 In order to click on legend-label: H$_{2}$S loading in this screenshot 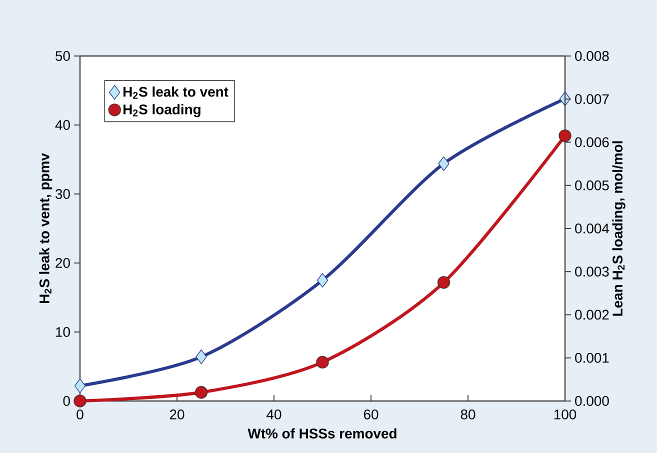, I will do `click(162, 111)`.